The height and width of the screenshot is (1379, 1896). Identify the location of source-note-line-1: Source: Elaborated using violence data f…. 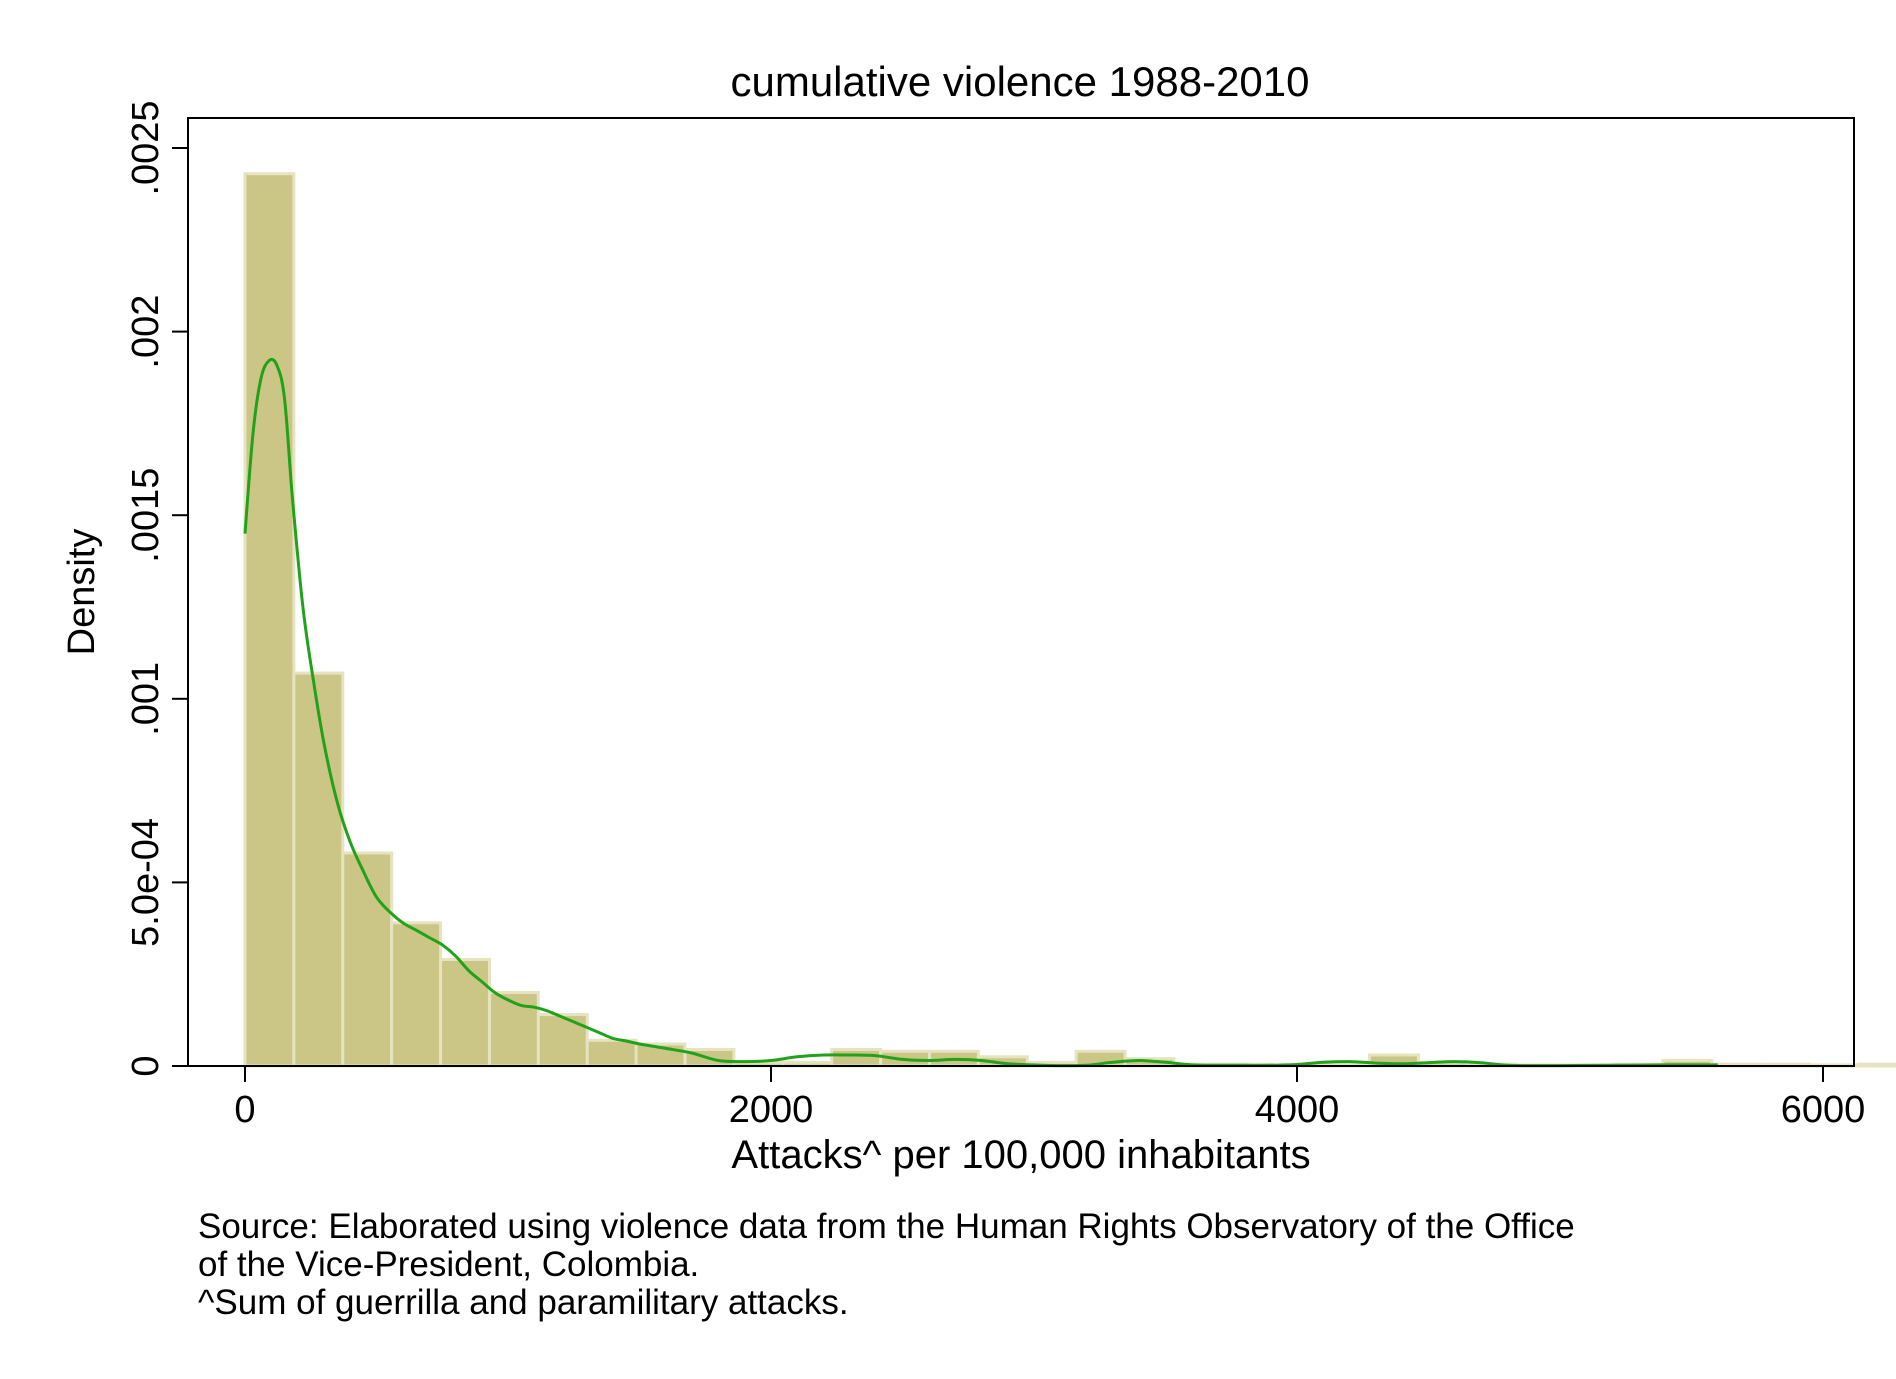
(886, 1226).